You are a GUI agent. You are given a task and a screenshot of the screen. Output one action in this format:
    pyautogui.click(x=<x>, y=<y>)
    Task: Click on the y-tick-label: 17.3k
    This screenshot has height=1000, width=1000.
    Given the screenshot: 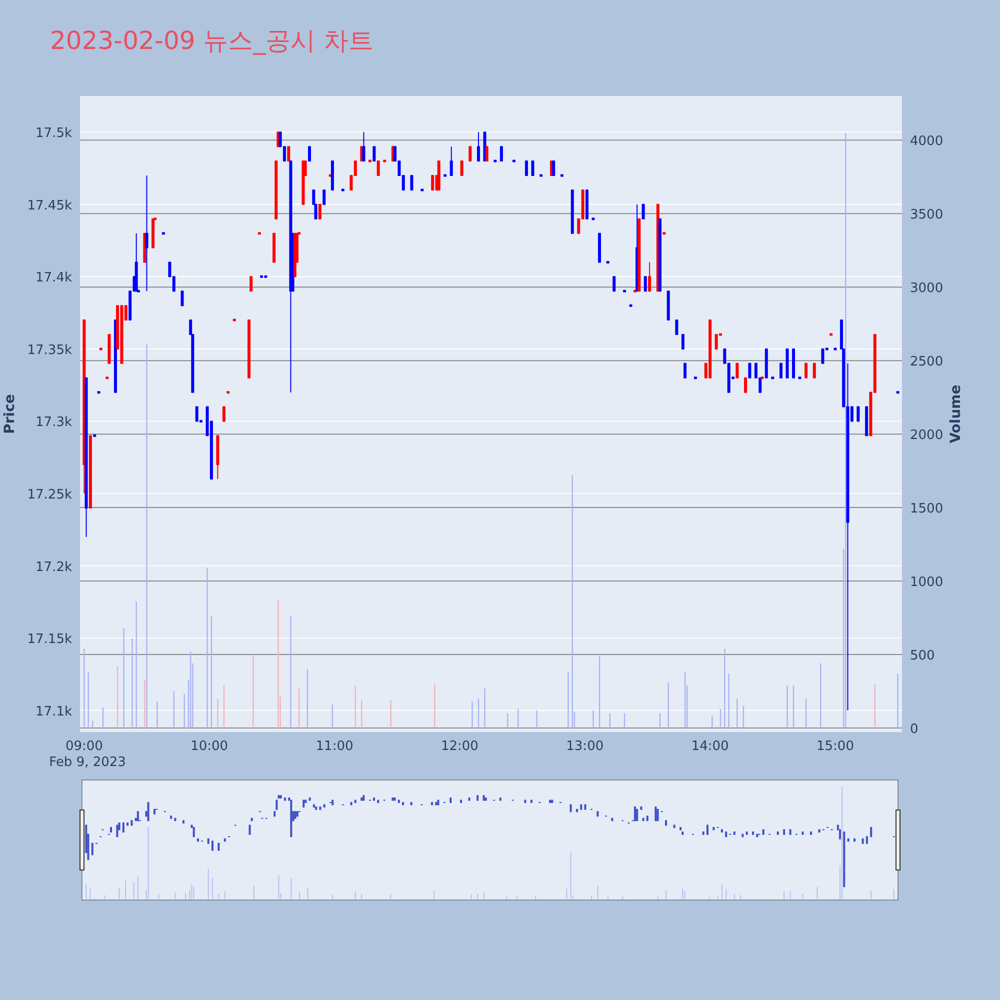 What is the action you would take?
    pyautogui.click(x=54, y=422)
    